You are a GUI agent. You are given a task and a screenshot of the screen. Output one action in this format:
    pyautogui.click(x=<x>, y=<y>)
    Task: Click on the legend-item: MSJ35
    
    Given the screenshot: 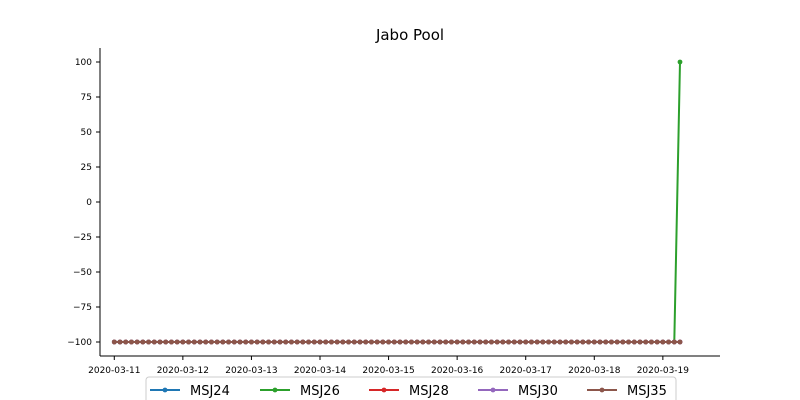 What is the action you would take?
    pyautogui.click(x=627, y=391)
    